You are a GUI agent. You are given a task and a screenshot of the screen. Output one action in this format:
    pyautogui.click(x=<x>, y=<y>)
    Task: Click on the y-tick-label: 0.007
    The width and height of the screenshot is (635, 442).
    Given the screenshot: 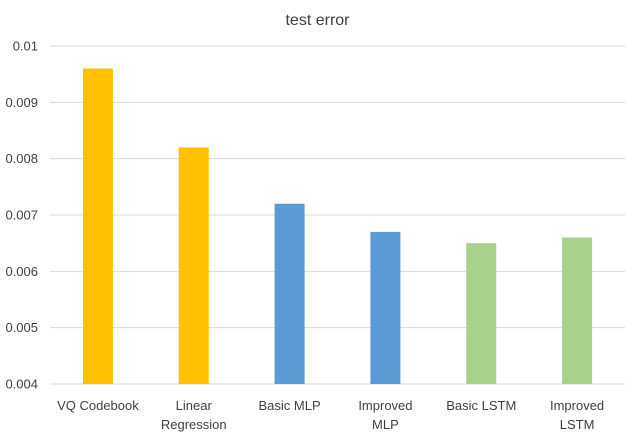 What is the action you would take?
    pyautogui.click(x=21, y=215)
    